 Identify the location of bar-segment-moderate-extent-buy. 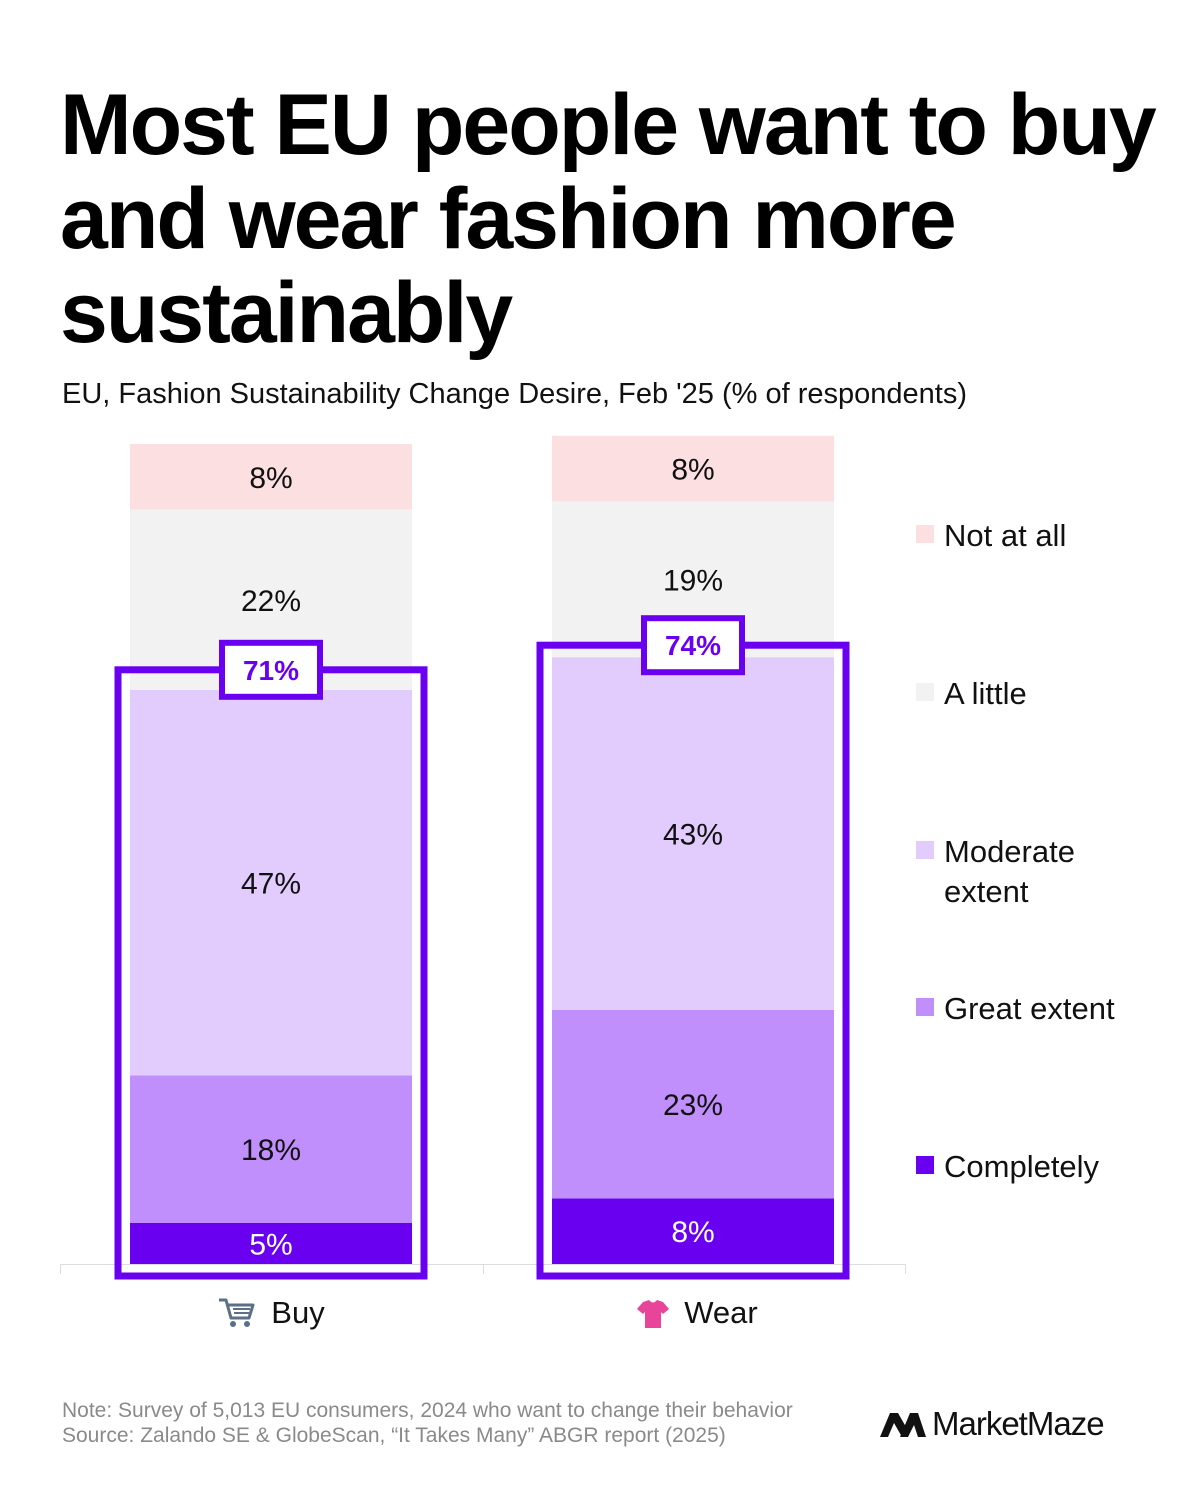
(271, 883).